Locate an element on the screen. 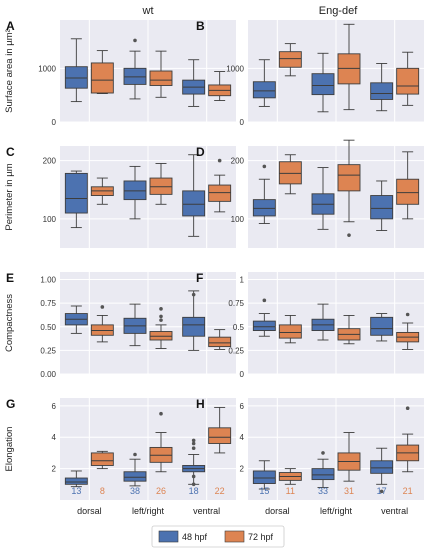  box-E-48hpf-dorsal is located at coordinates (76, 319).